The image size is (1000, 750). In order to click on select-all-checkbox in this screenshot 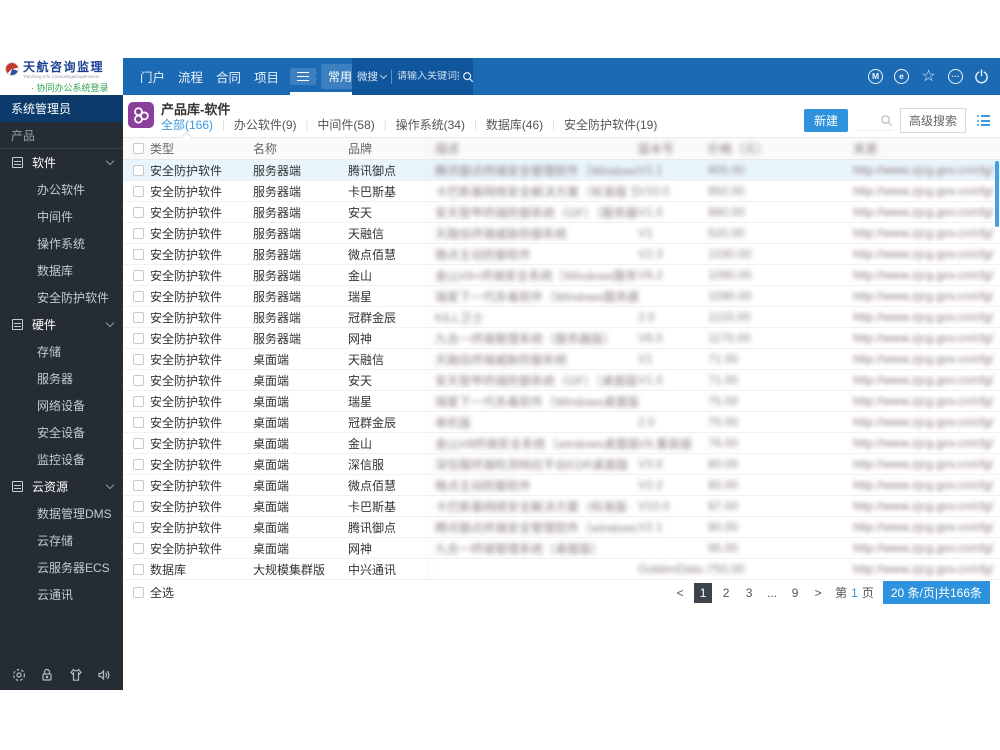, I will do `click(138, 592)`.